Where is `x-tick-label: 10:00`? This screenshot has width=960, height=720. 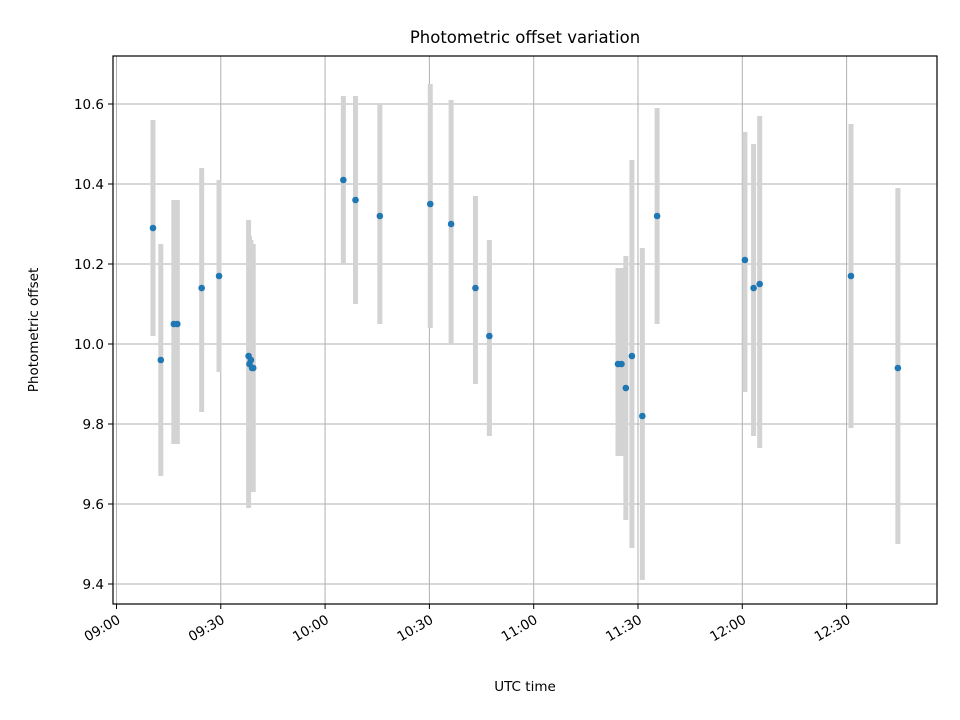
x-tick-label: 10:00 is located at coordinates (311, 628).